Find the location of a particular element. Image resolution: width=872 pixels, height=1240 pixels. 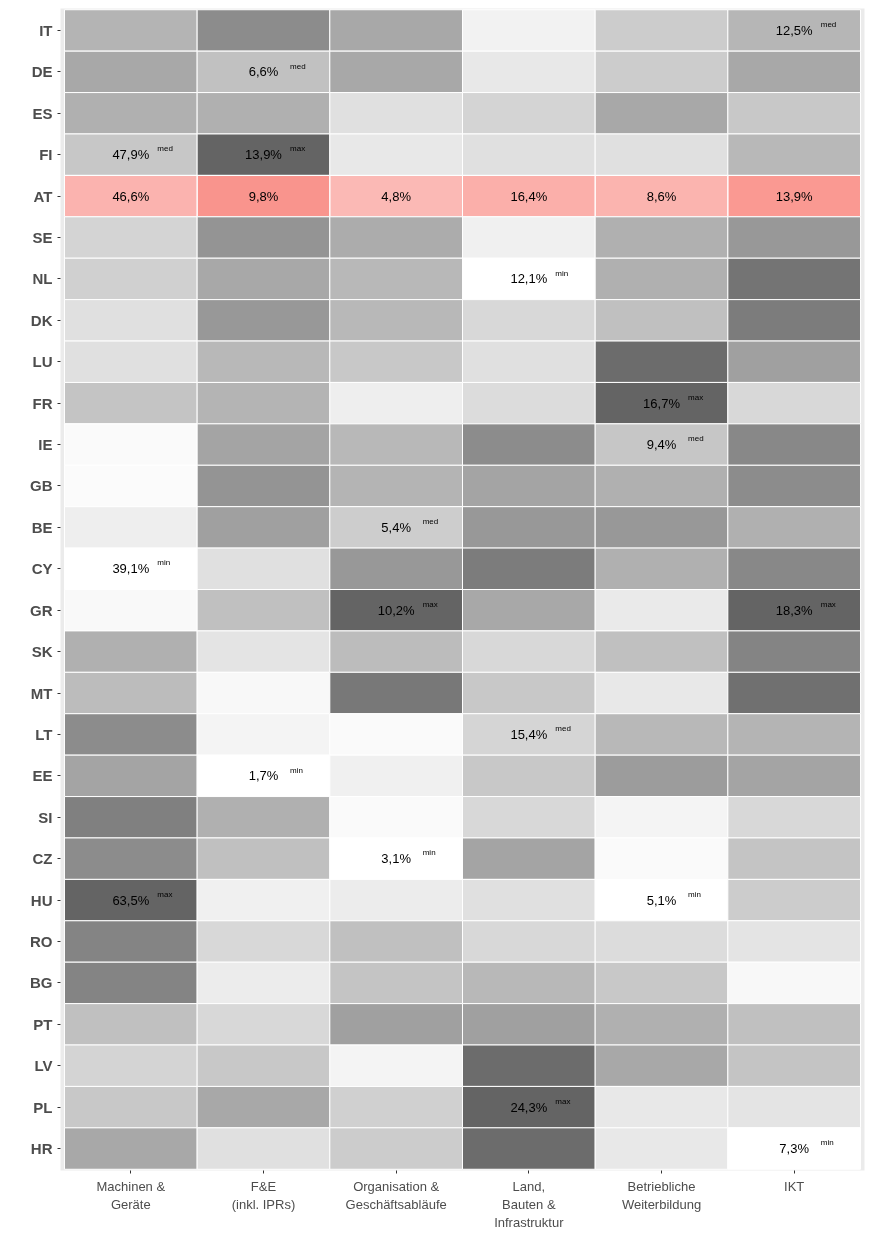

y-tick-label: SK is located at coordinates (42, 652).